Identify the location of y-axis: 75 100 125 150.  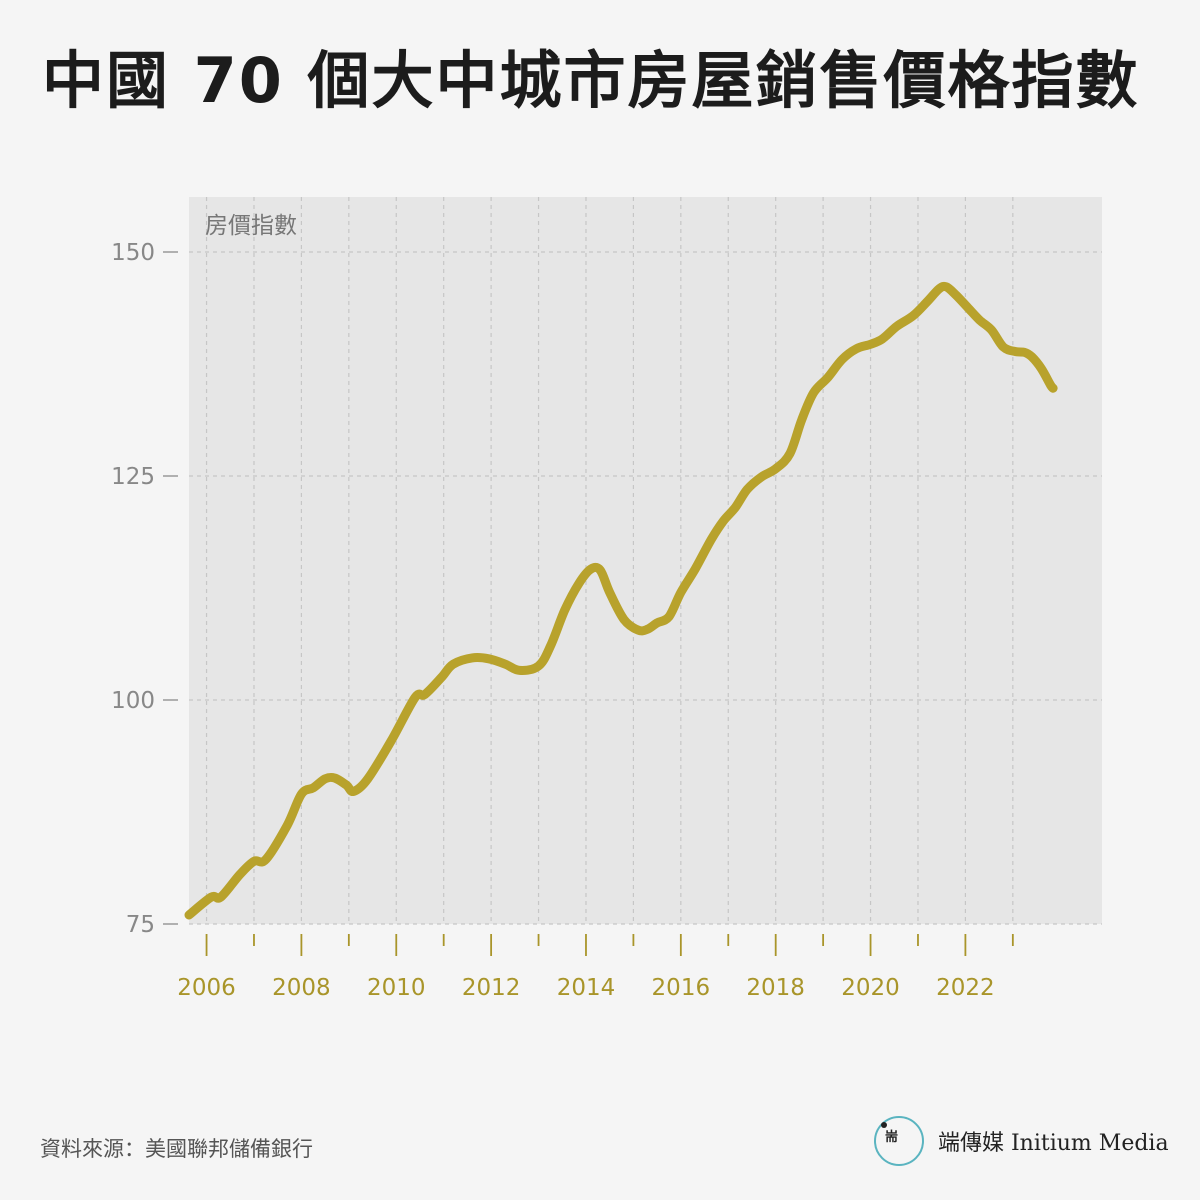
(144, 589).